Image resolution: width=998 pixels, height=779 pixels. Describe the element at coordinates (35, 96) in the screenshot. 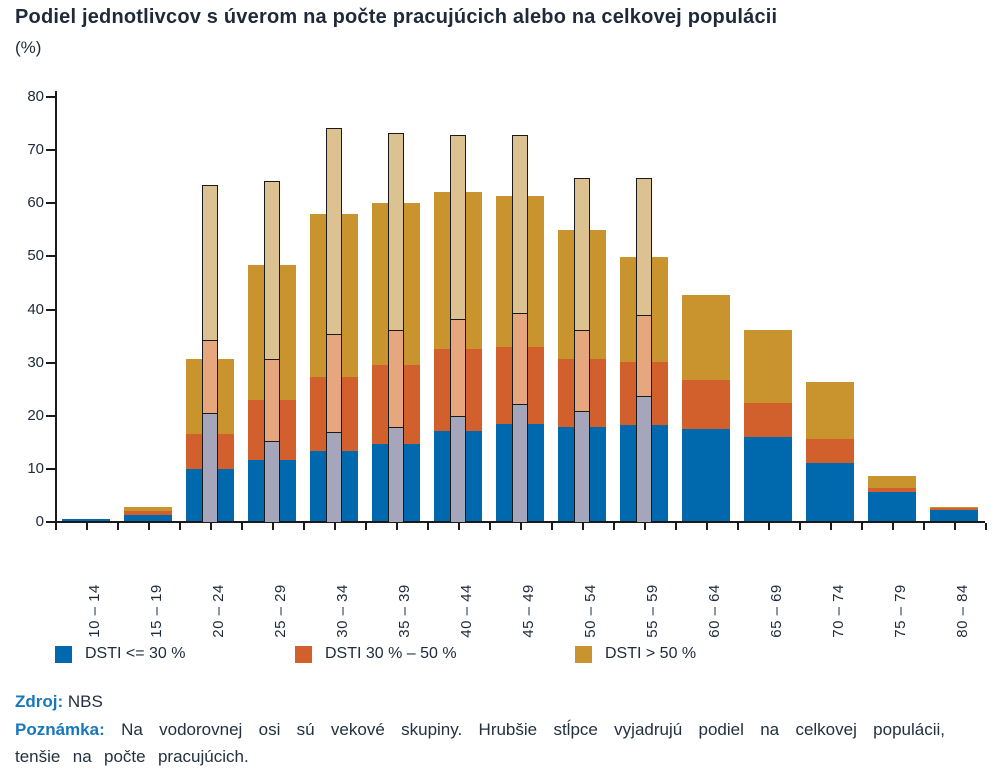

I see `y-axis-tick-label: 80` at that location.